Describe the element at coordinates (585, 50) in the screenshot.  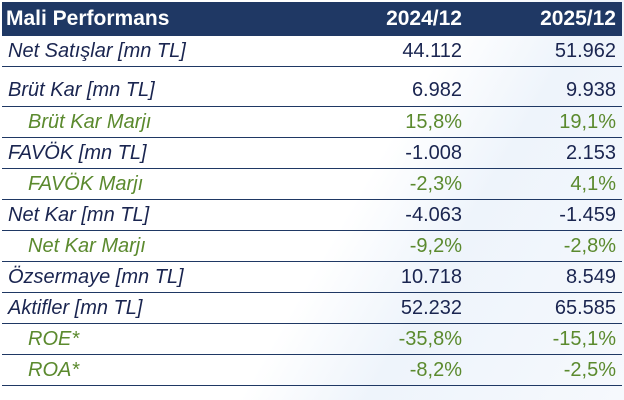
I see `value-2025: 51.962` at that location.